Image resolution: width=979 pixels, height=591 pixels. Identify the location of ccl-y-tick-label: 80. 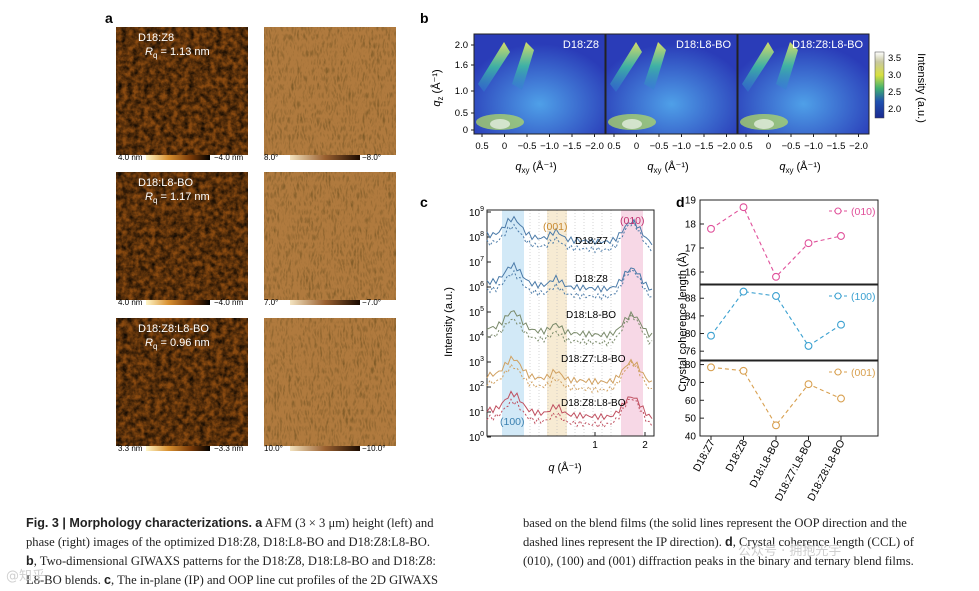
(691, 334).